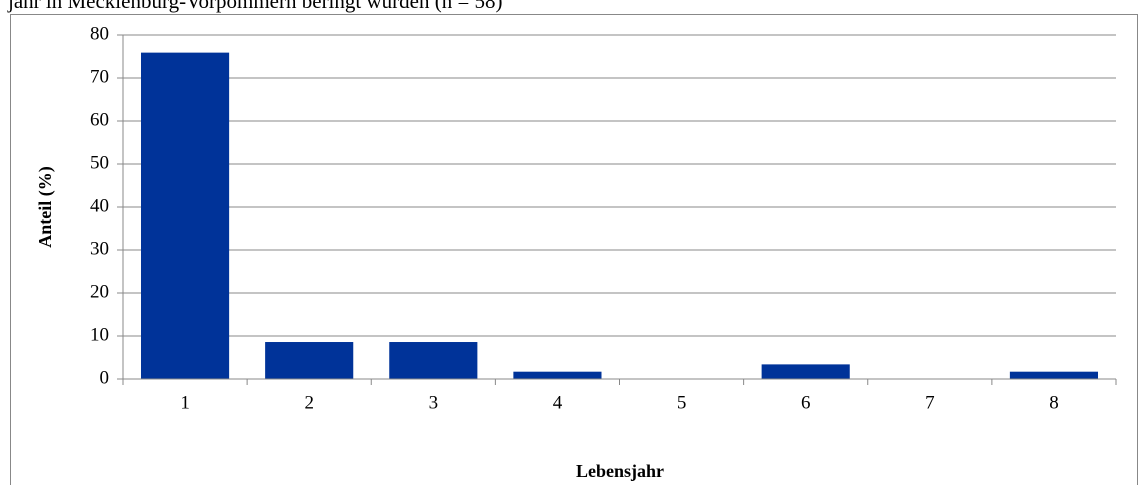 This screenshot has height=485, width=1138. What do you see at coordinates (99, 33) in the screenshot?
I see `y-tick-label: 80` at bounding box center [99, 33].